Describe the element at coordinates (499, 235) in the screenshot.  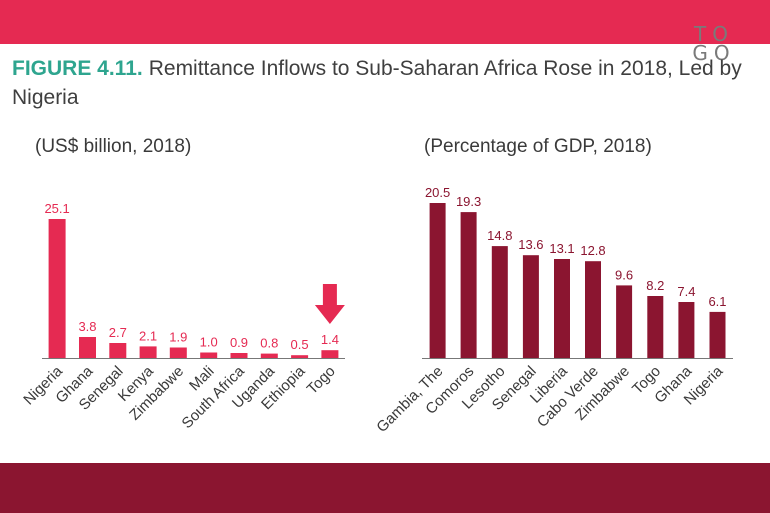
I see `right-value-label-lesotho: 14.8` at that location.